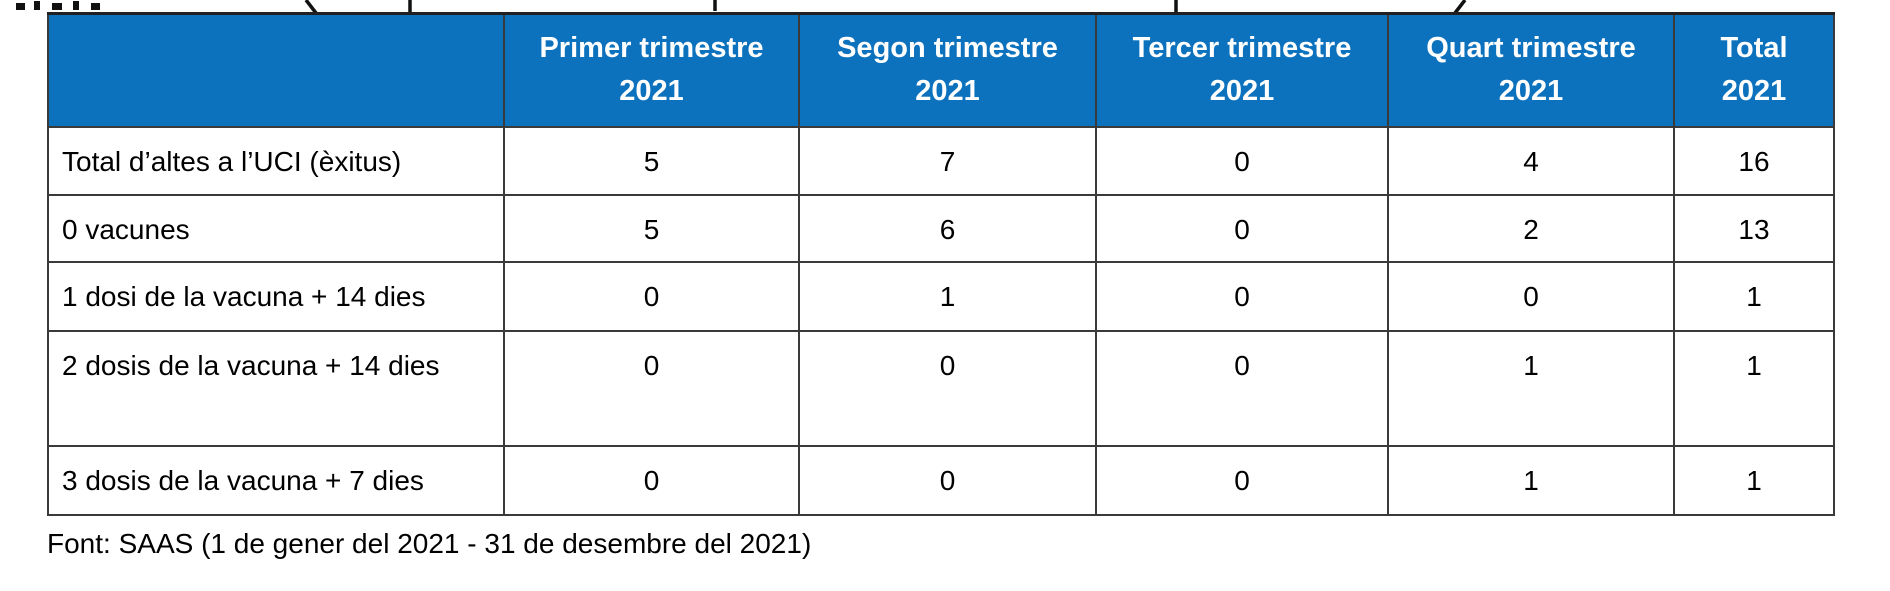  What do you see at coordinates (947, 160) in the screenshot?
I see `value-cell: 7` at bounding box center [947, 160].